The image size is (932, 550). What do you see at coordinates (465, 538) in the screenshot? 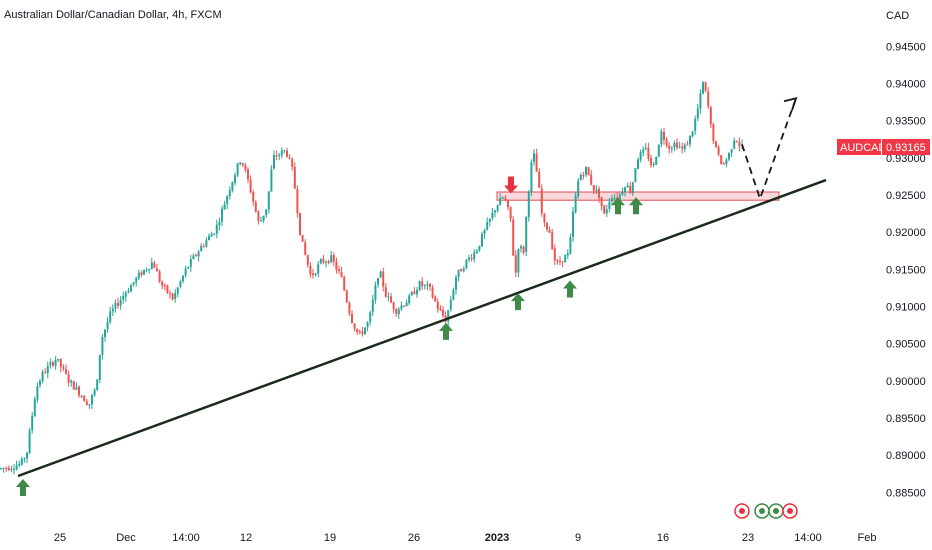
I see `time-axis: 25 Dec 14:00 12 19 26 2023 9 16 23 14:00 Feb` at bounding box center [465, 538].